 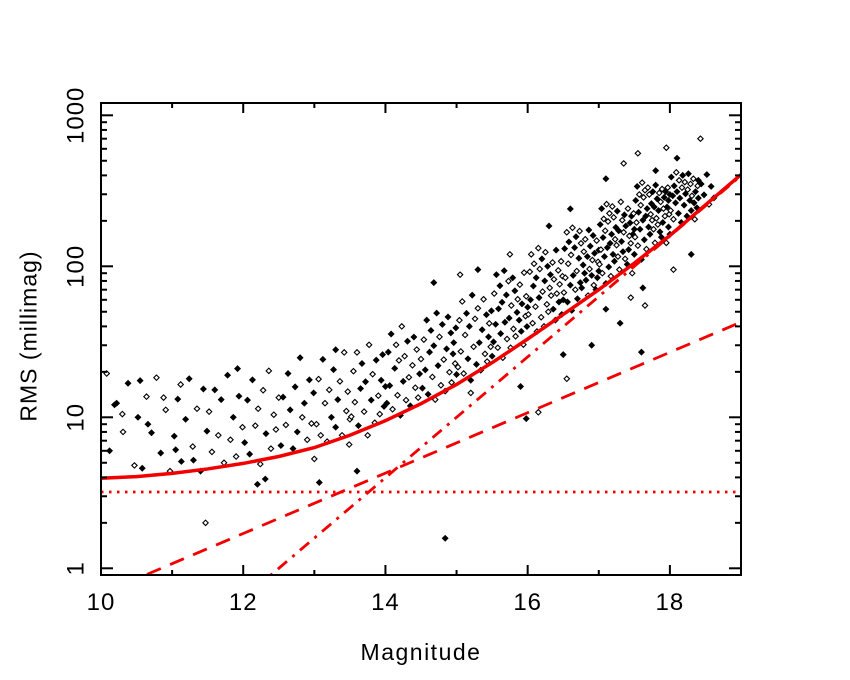 What do you see at coordinates (385, 602) in the screenshot?
I see `x-tick-label: 14` at bounding box center [385, 602].